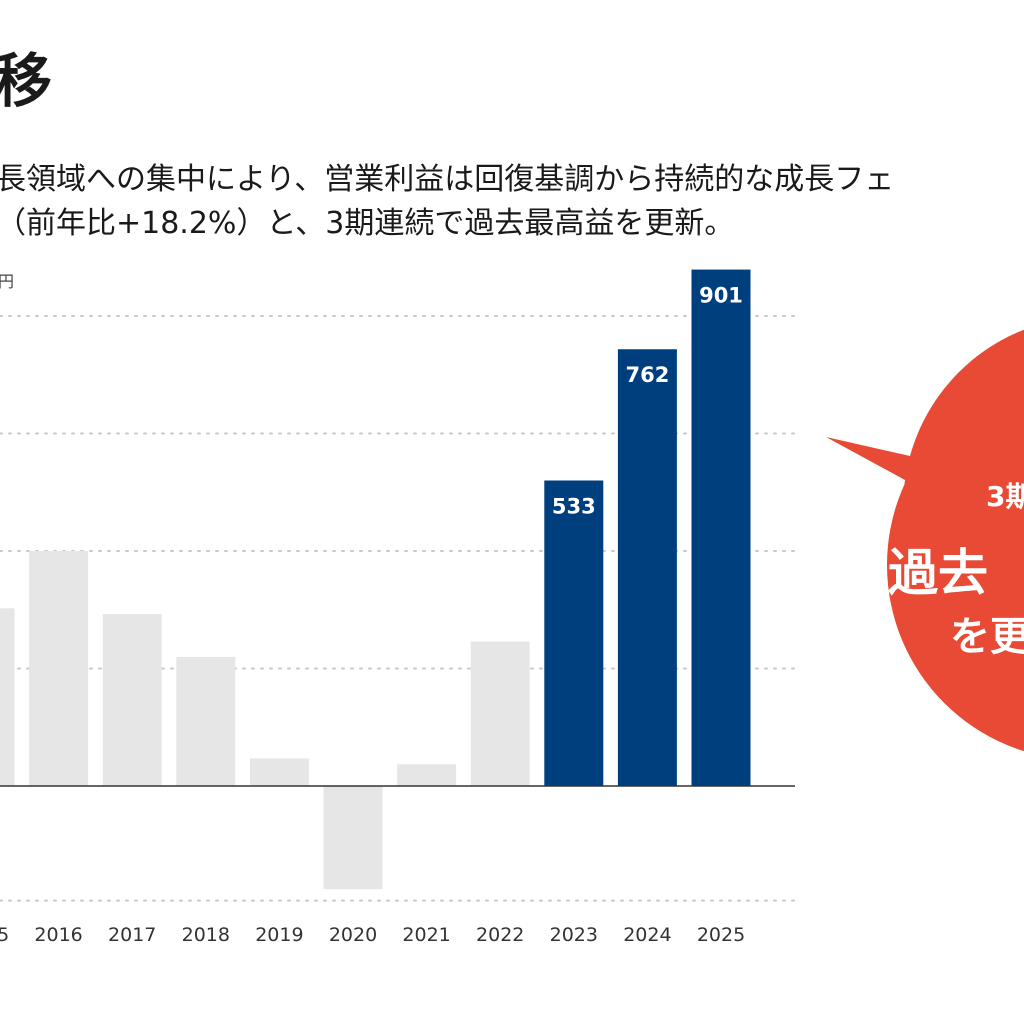 This screenshot has width=1024, height=1024. What do you see at coordinates (721, 935) in the screenshot?
I see `x-tick-2025: 2025` at bounding box center [721, 935].